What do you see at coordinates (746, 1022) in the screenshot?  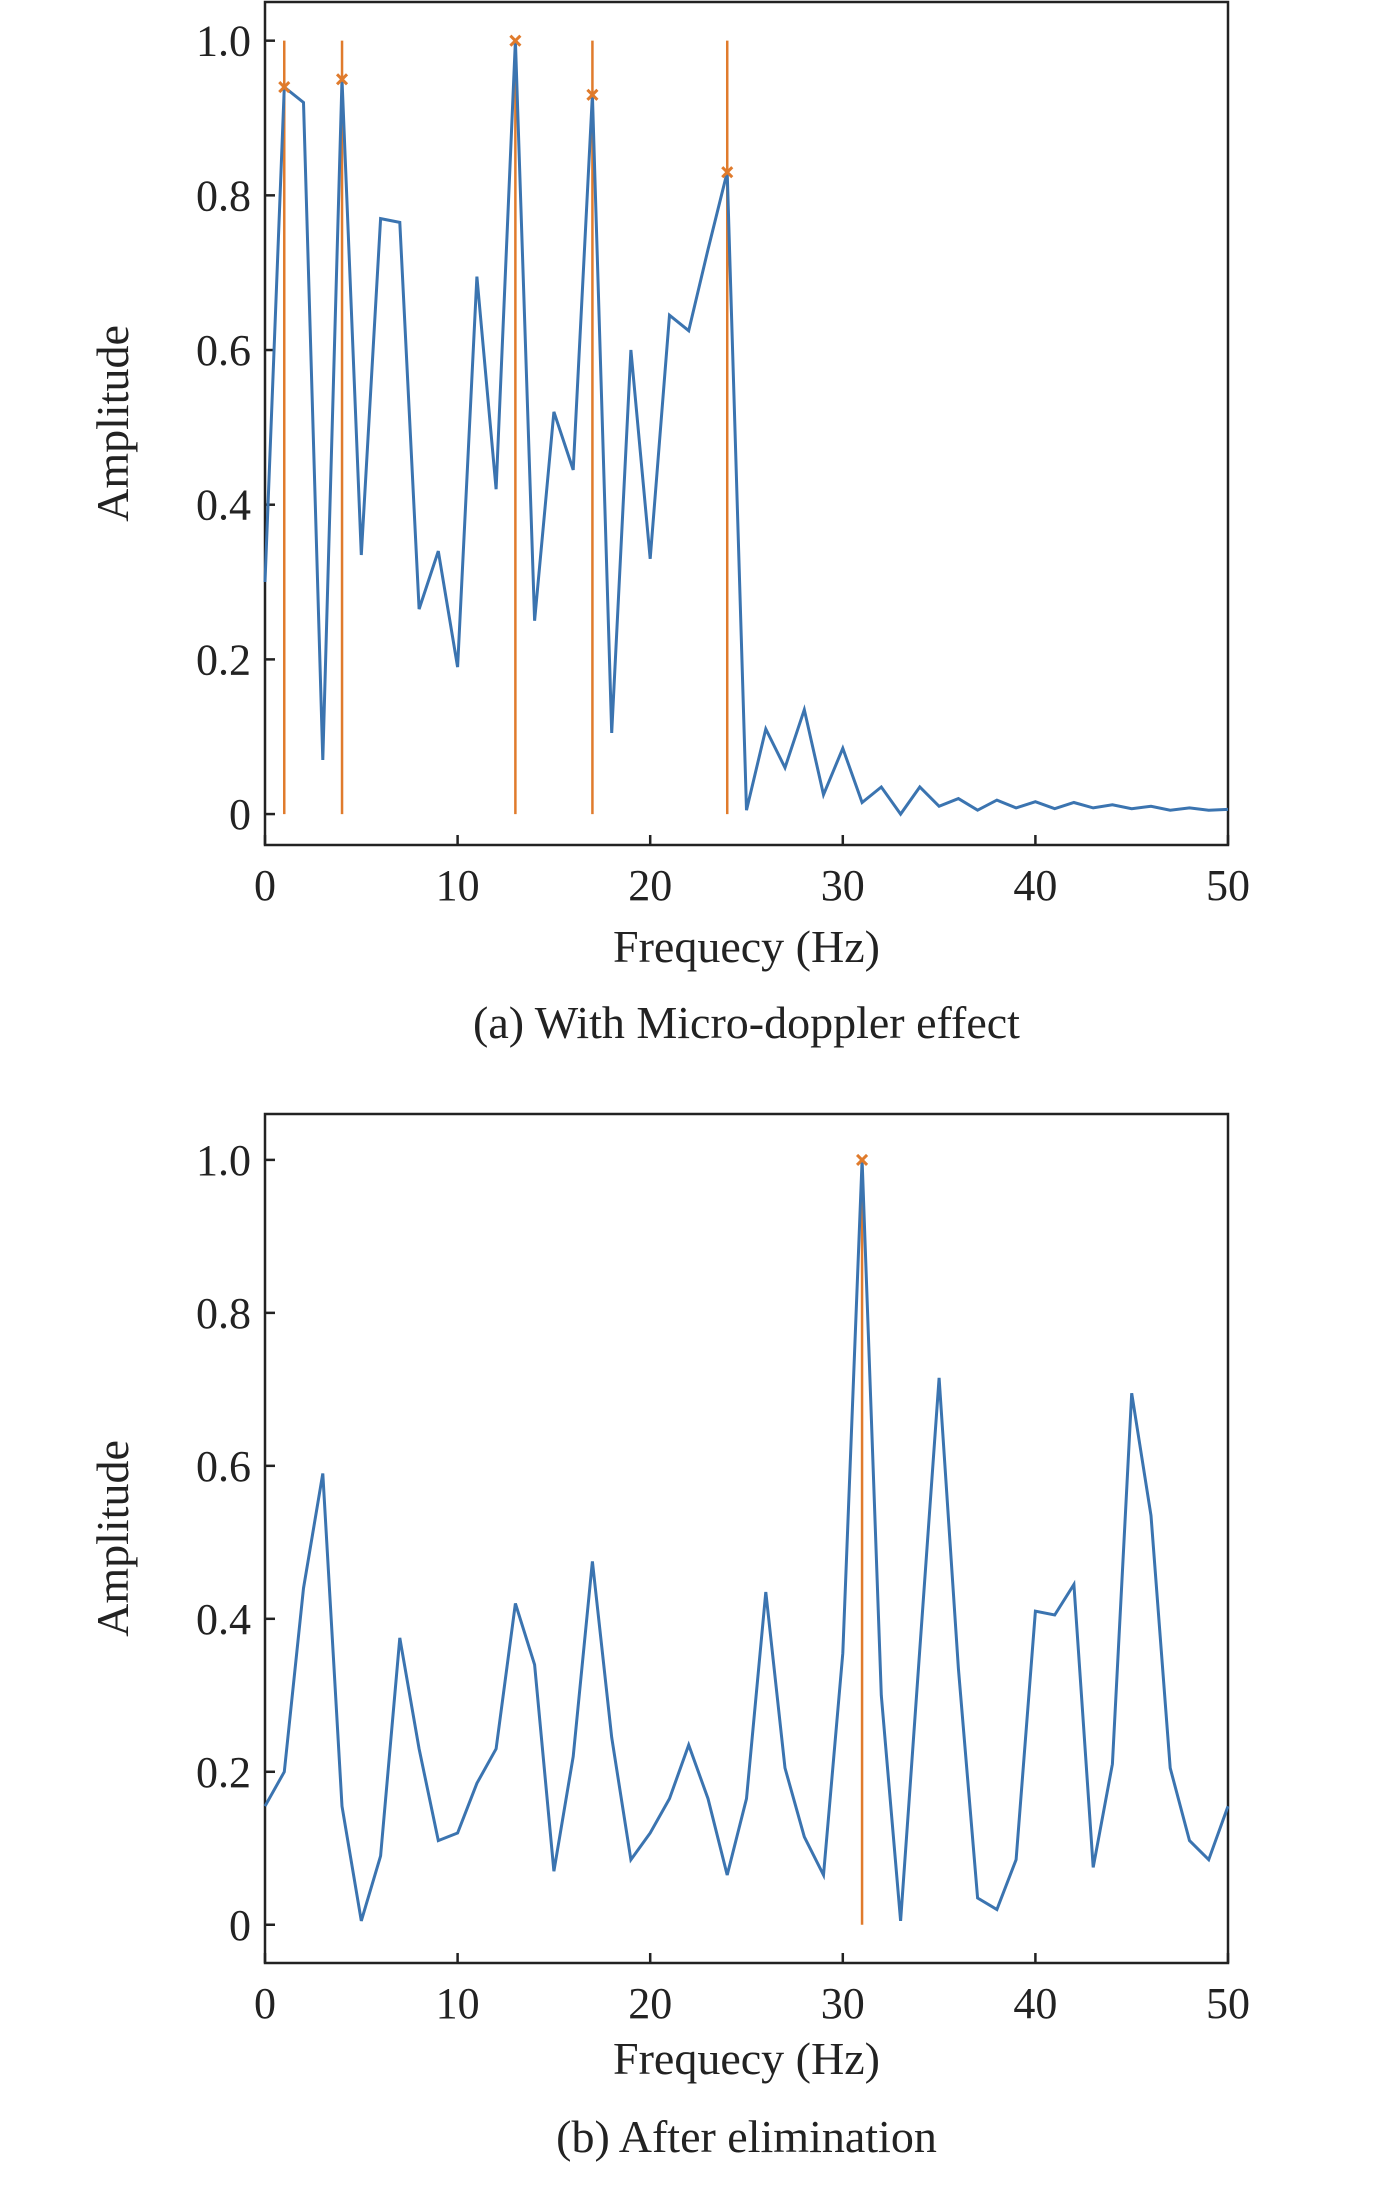 I see `figure-caption: (a) With Micro-doppler effect` at bounding box center [746, 1022].